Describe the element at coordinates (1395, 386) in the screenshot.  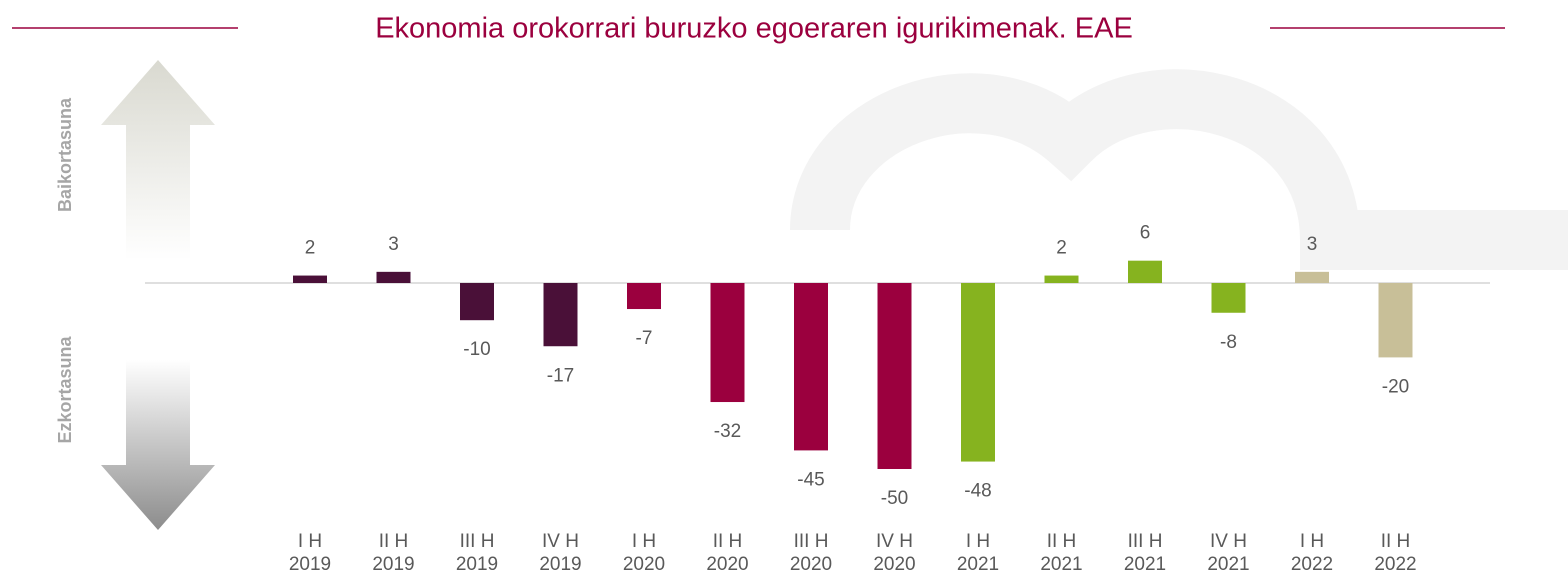
I see `value-label: -20` at that location.